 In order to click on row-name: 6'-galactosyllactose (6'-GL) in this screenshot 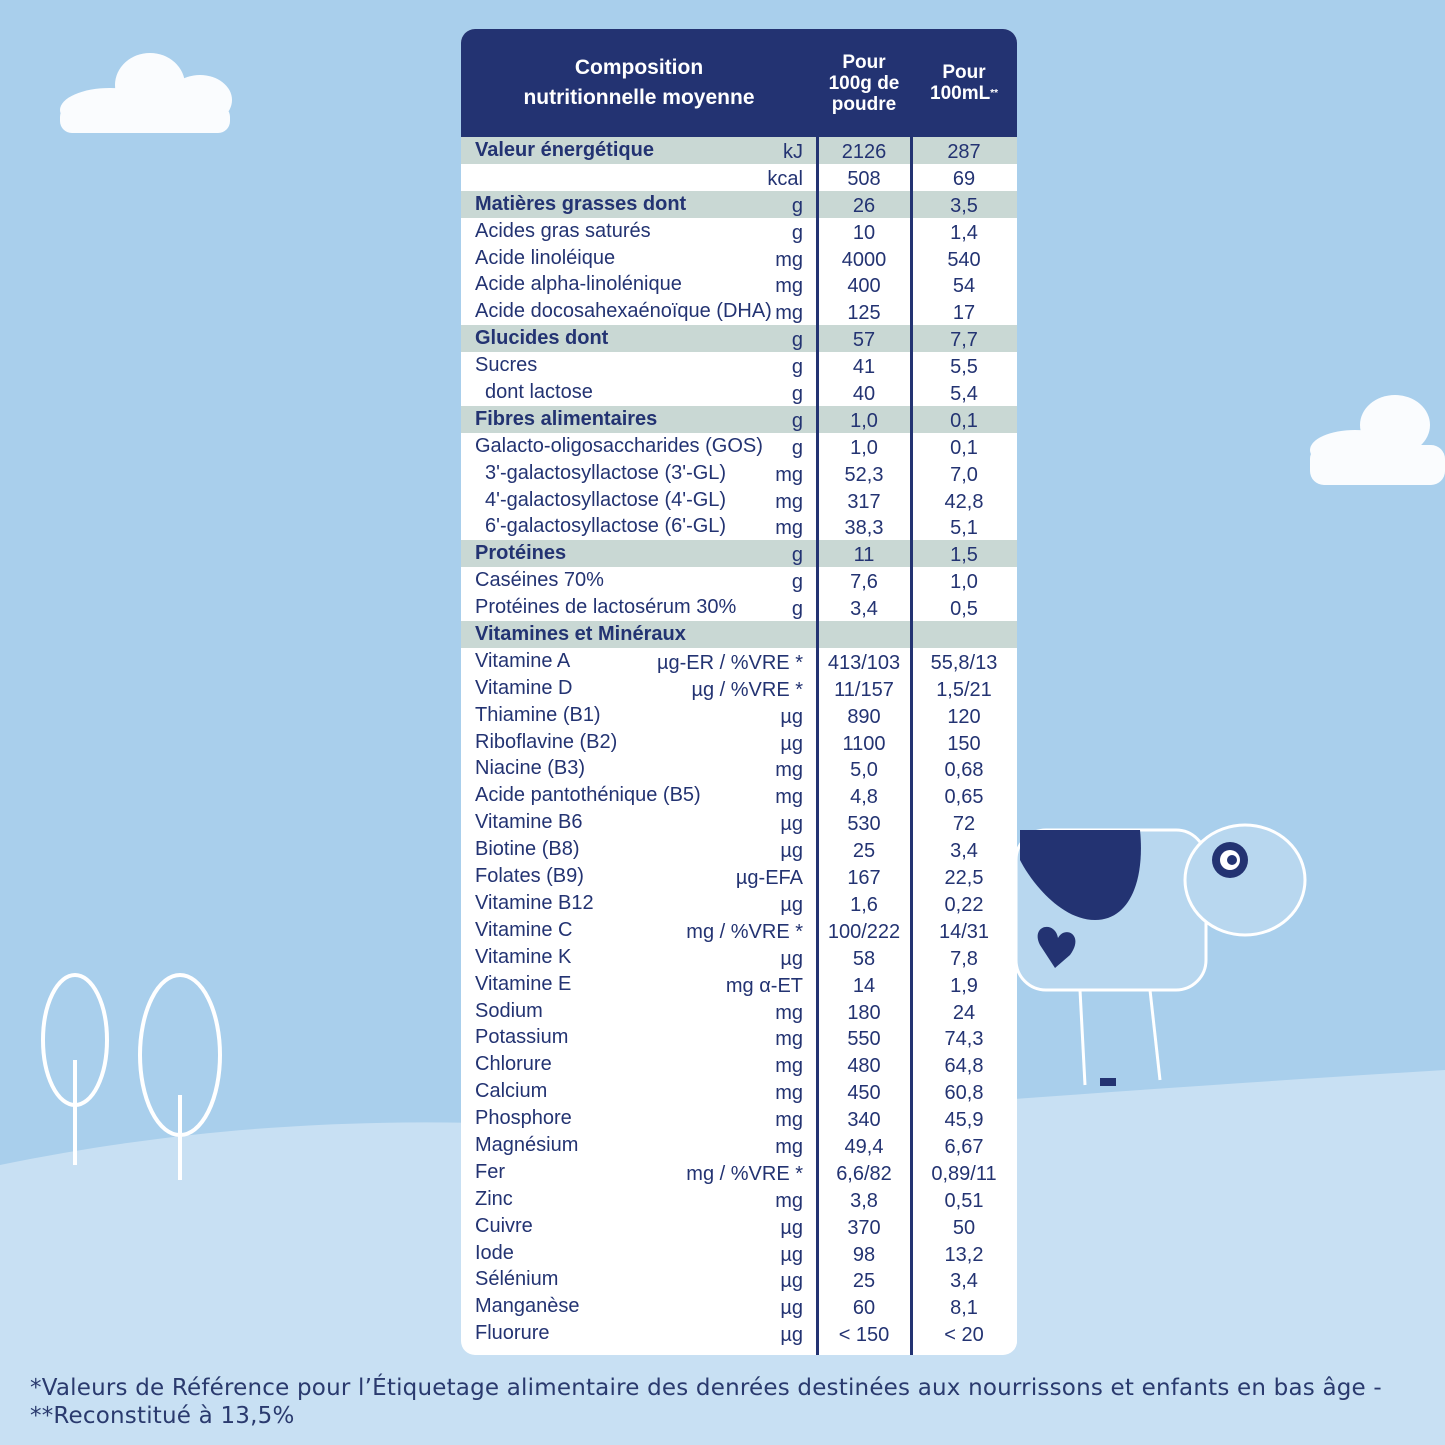, I will do `click(606, 526)`.